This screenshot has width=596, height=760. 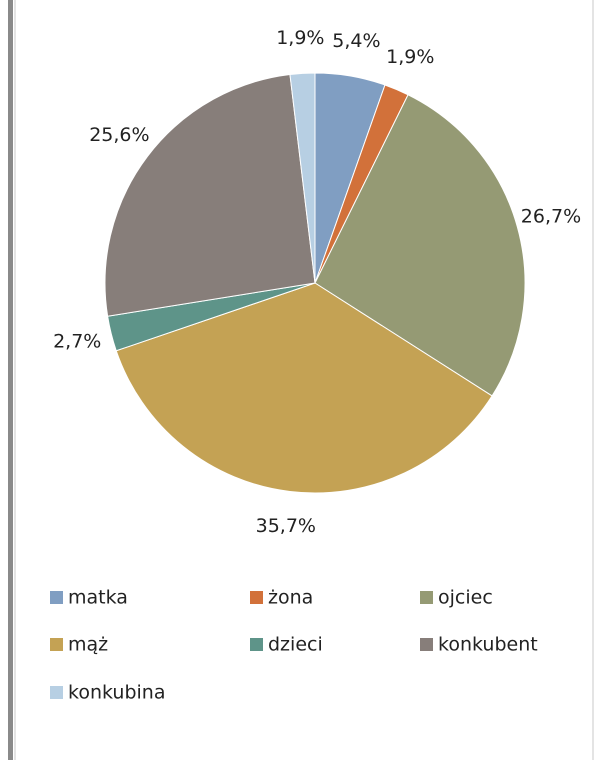 I want to click on legend-label: konkubent, so click(x=488, y=645).